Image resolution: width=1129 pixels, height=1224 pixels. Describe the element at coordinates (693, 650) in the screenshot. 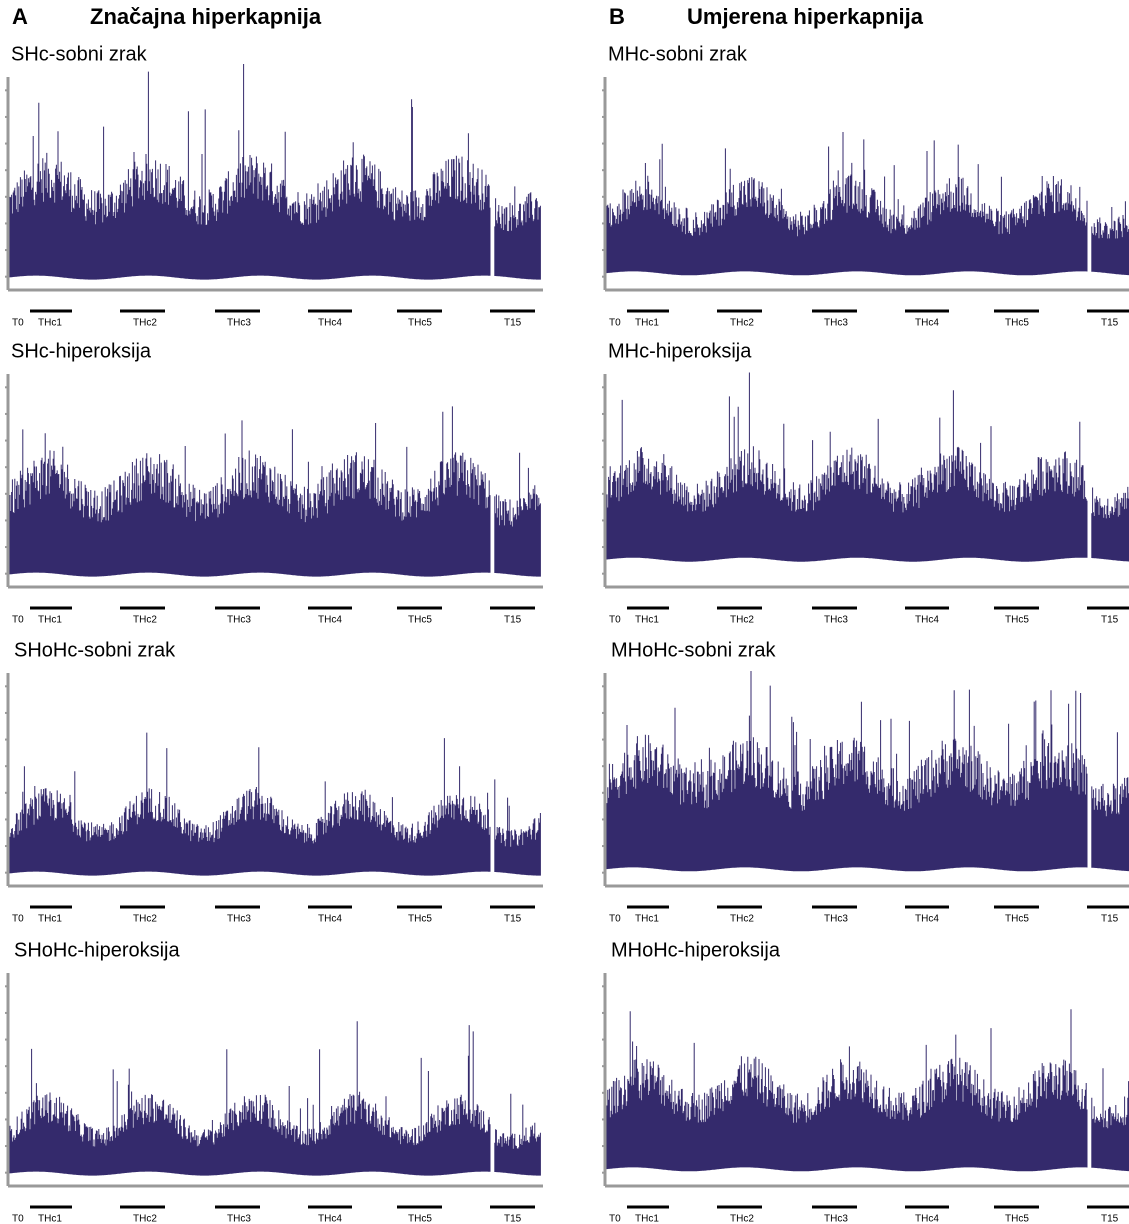

I see `panel-title: MHoHc-sobni zrak` at that location.